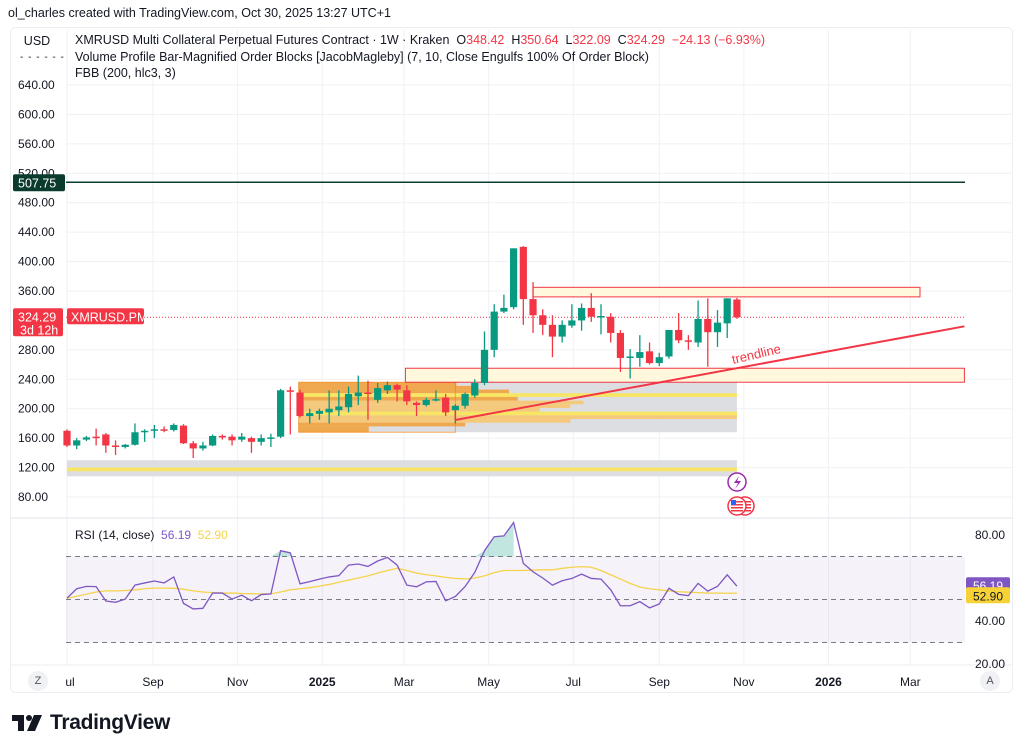 This screenshot has height=751, width=1024. Describe the element at coordinates (151, 535) in the screenshot. I see `rsi-legend: RSI (14, close) 56.19 52.90` at that location.